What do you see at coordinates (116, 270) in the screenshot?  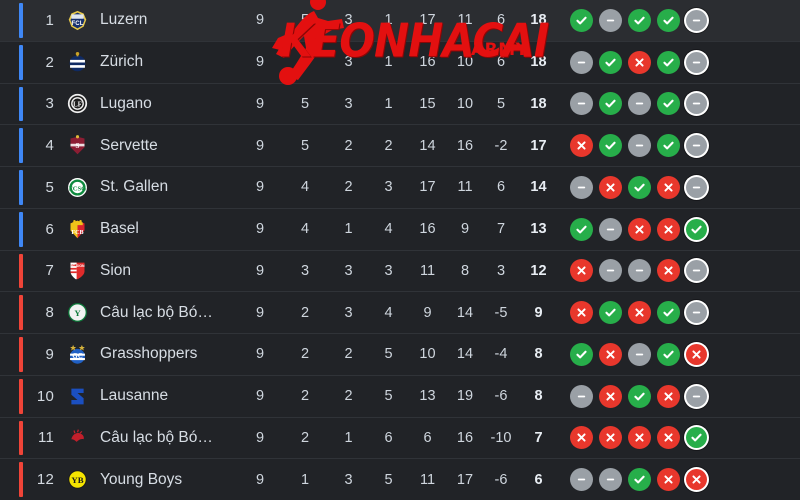 I see `team-name: Sion` at bounding box center [116, 270].